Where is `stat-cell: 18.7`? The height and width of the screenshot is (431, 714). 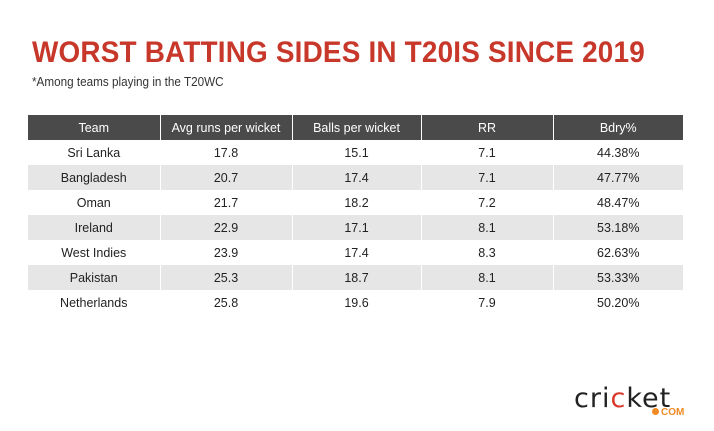 stat-cell: 18.7 is located at coordinates (356, 277).